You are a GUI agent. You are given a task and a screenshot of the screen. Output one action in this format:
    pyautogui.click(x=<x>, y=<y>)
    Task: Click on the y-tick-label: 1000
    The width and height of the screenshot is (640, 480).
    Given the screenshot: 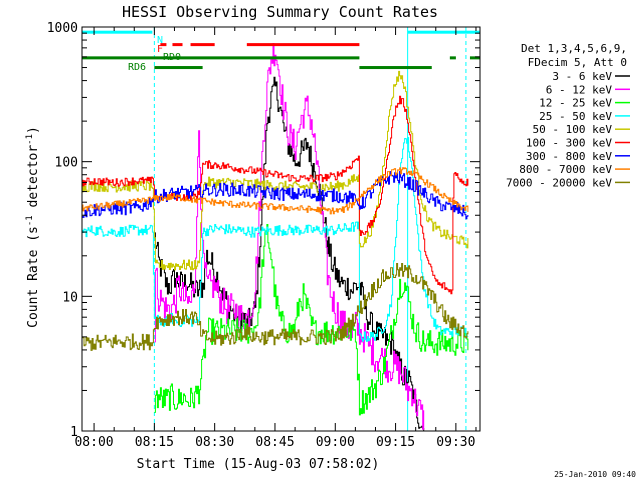 What is the action you would take?
    pyautogui.click(x=62, y=28)
    